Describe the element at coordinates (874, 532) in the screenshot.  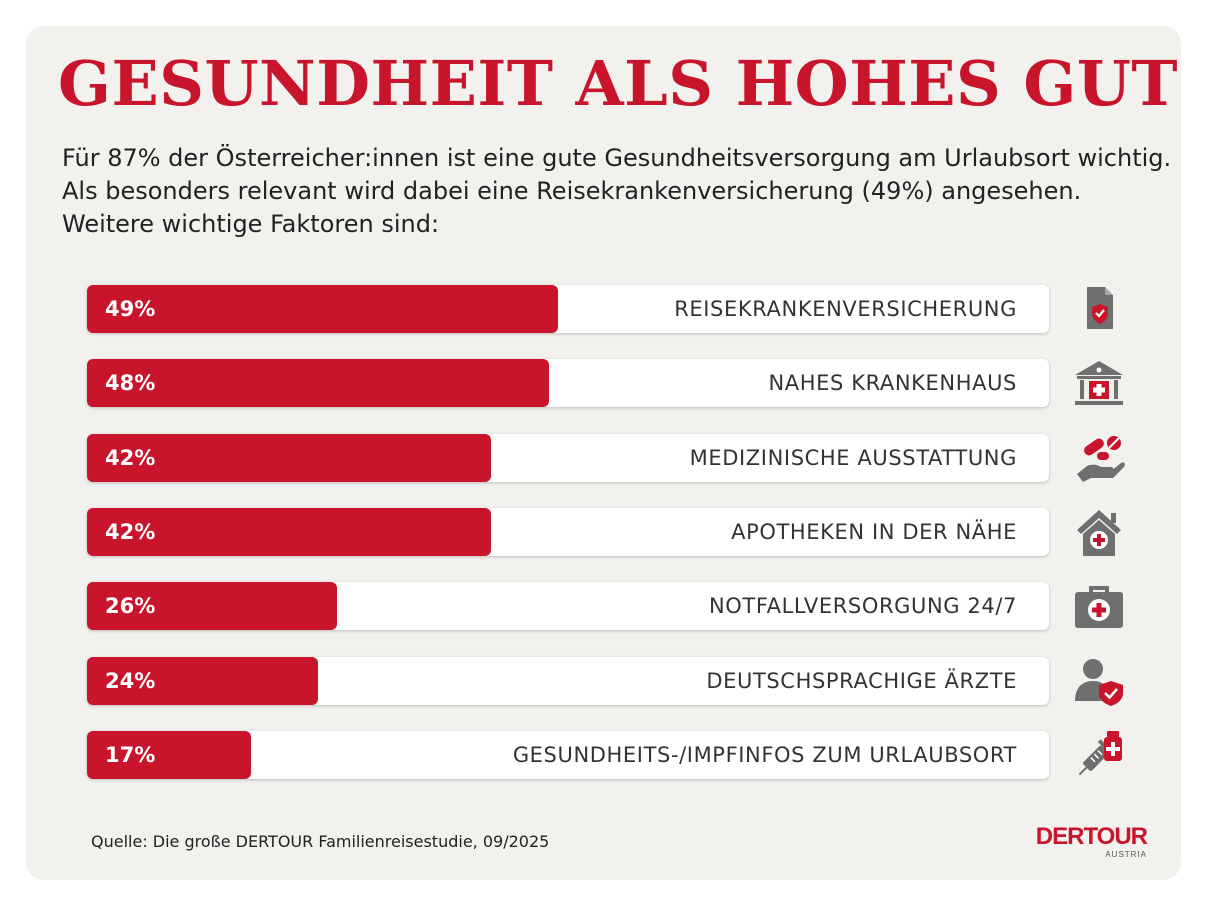
I see `bar-category-label: APOTHEKEN IN DER NÄHE` at that location.